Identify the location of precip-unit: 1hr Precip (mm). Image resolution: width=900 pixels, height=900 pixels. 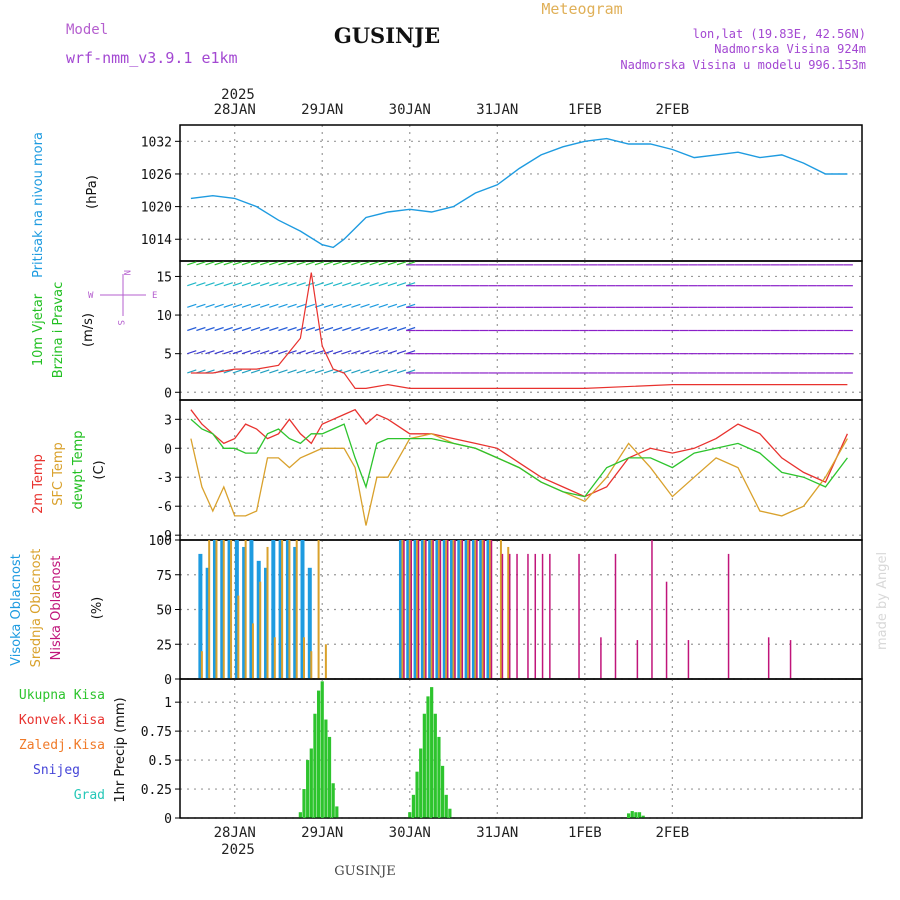
(120, 749).